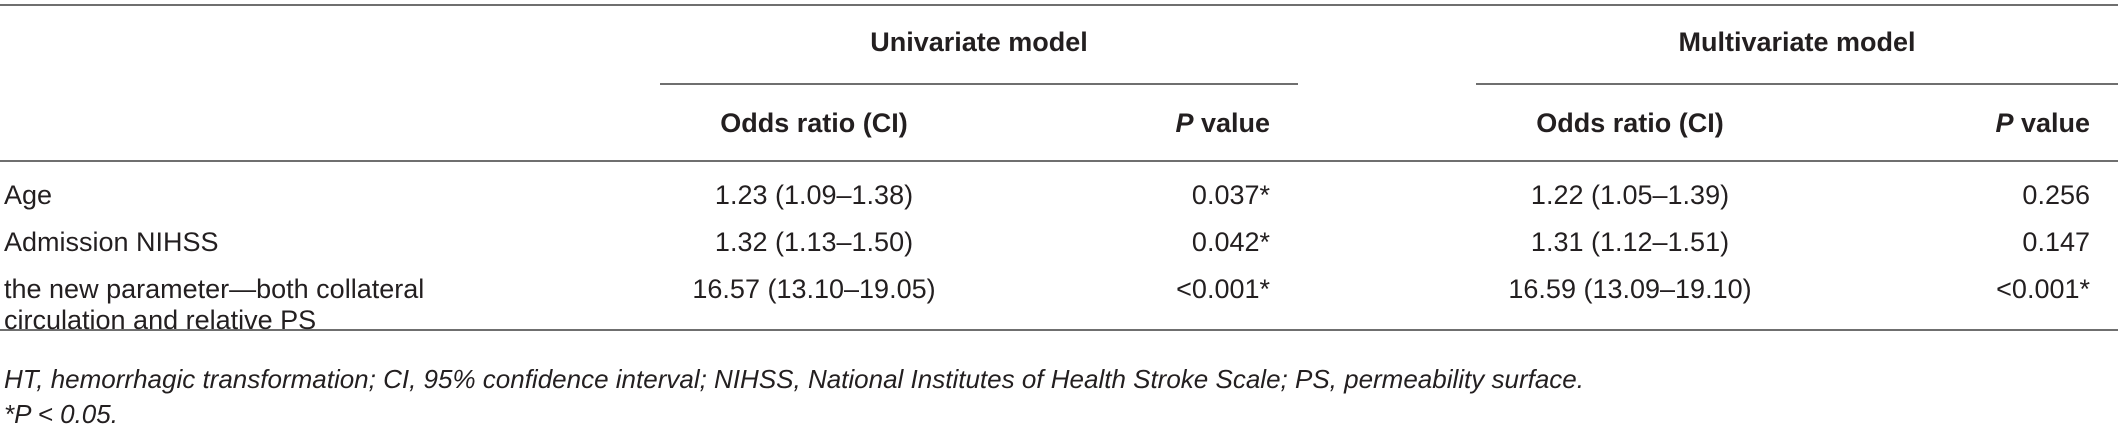  Describe the element at coordinates (979, 42) in the screenshot. I see `group-header-univariate: Univariate model` at that location.